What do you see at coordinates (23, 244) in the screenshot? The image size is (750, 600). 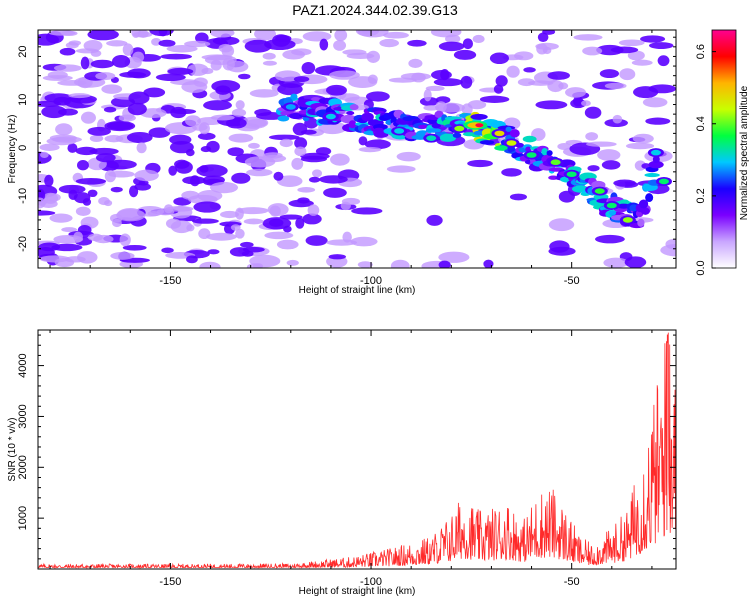 I see `y-tick-label: -20` at bounding box center [23, 244].